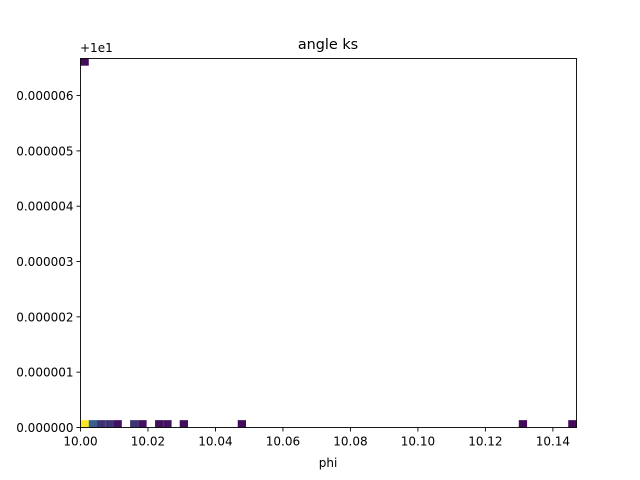 The height and width of the screenshot is (480, 640). What do you see at coordinates (44, 151) in the screenshot?
I see `y-tick-label: 0.000005` at bounding box center [44, 151].